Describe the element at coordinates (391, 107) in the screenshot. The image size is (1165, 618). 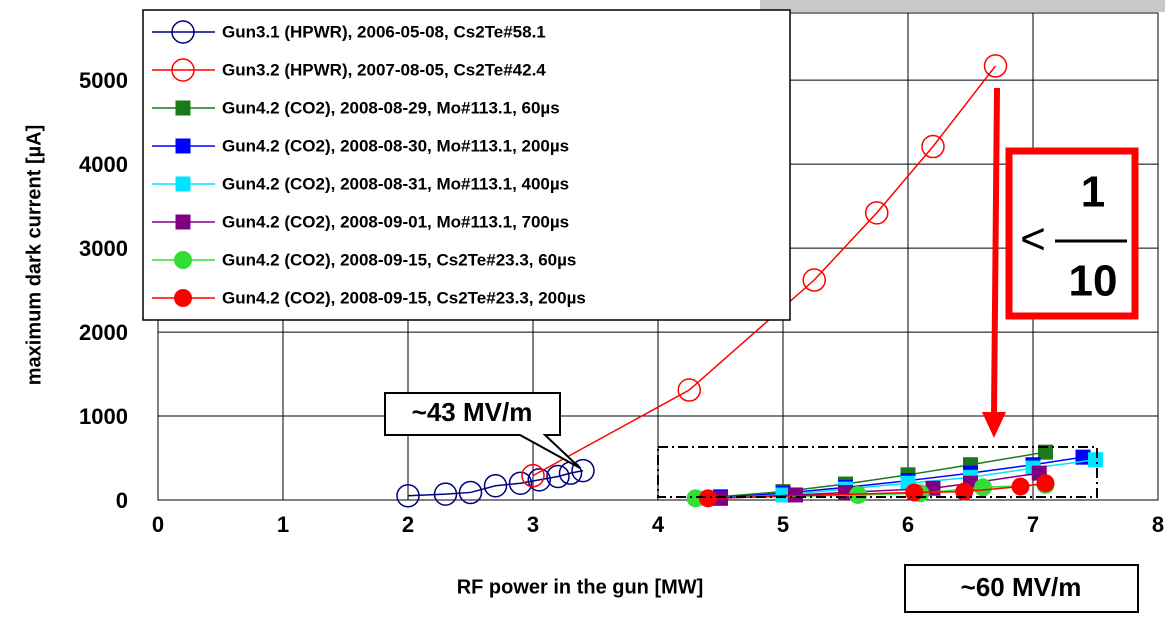
I see `legend-label: Gun4.2 (CO2), 2008-08-29, Mo#113.1, 60µs` at that location.